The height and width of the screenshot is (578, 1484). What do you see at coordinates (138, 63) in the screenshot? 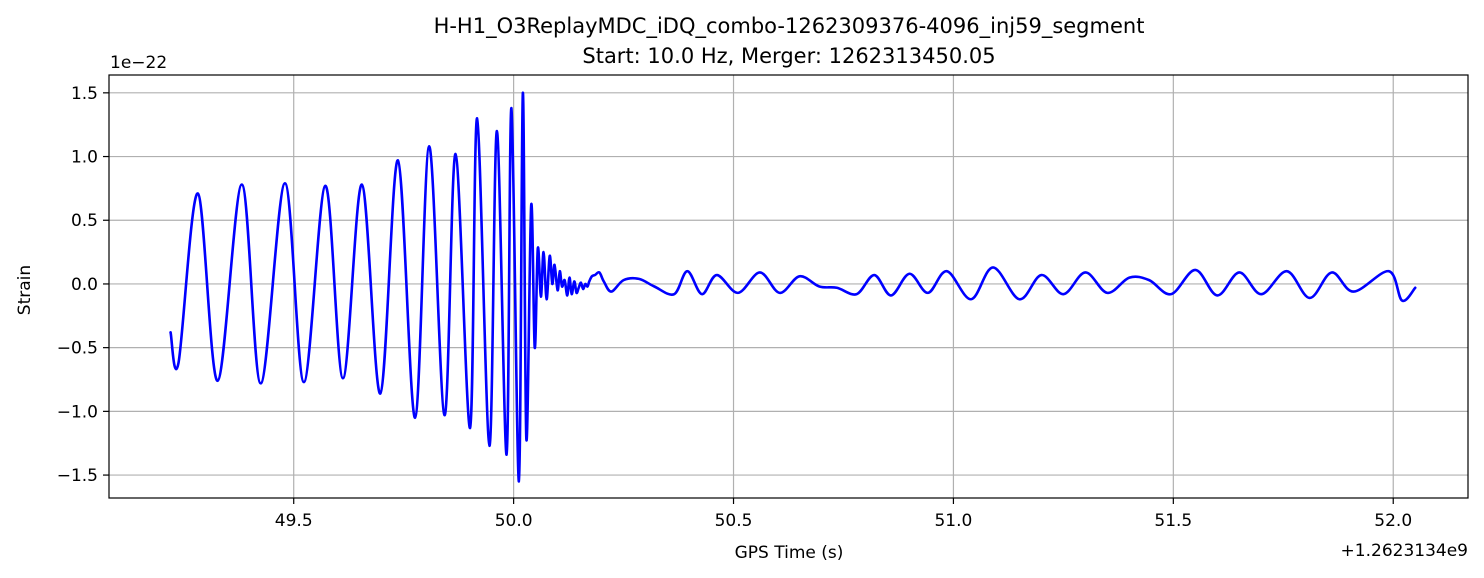
I see `y-scale-text: 1e−22` at bounding box center [138, 63].